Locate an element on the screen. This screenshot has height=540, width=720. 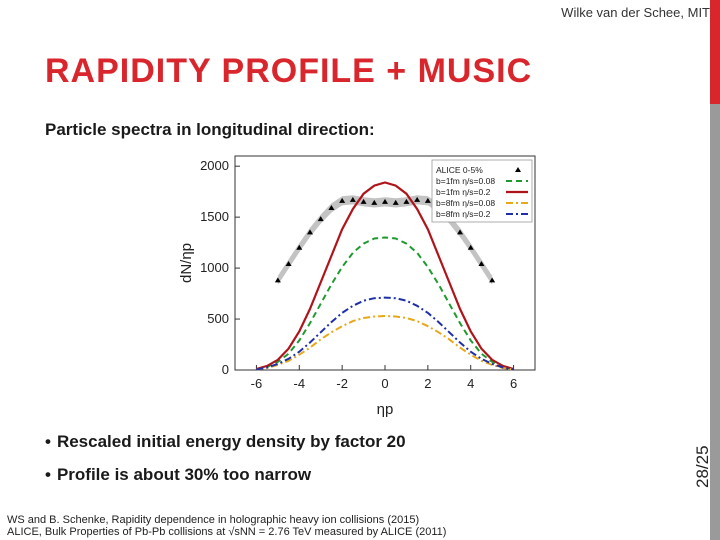
x-tick-label: 2 is located at coordinates (427, 383).